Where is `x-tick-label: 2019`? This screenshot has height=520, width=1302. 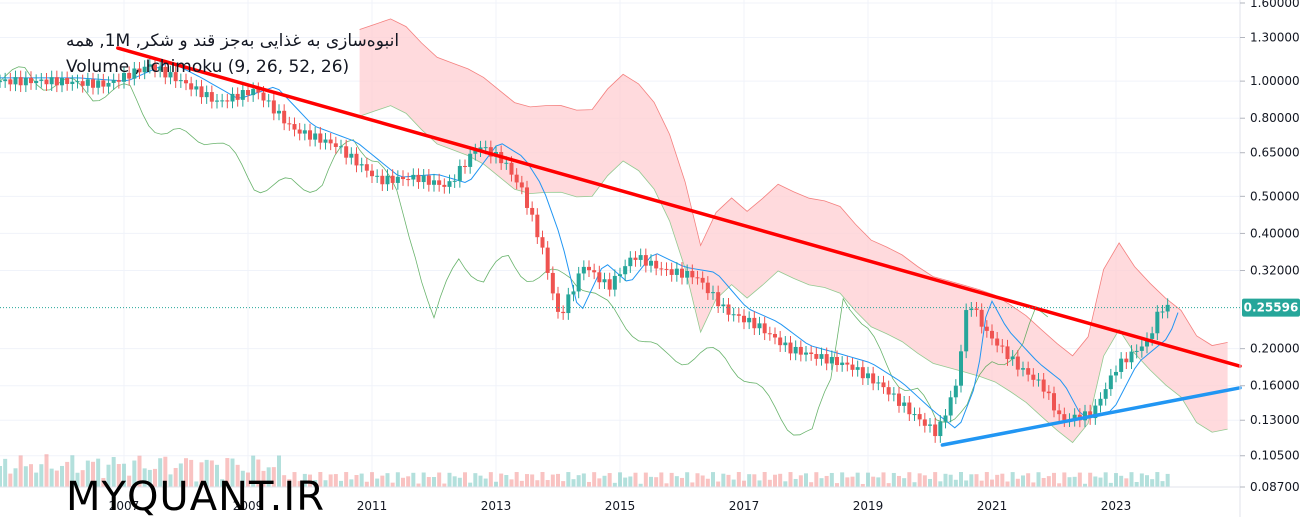 x-tick-label: 2019 is located at coordinates (868, 506).